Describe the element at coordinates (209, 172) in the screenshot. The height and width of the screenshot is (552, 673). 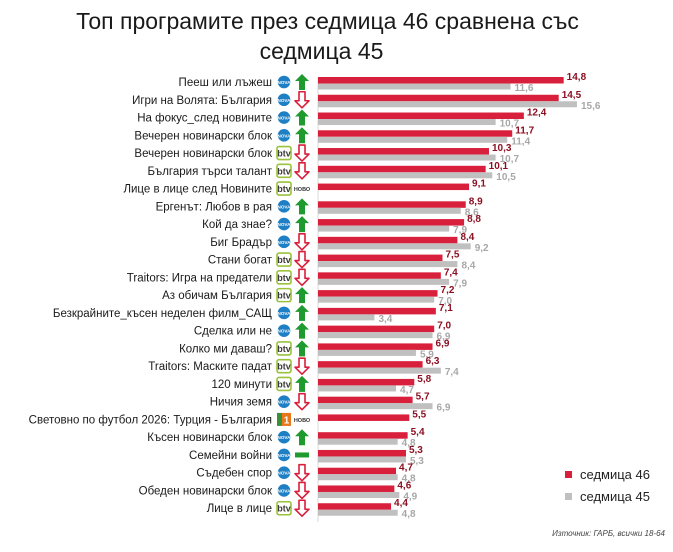
I see `program-label: България търси талант` at that location.